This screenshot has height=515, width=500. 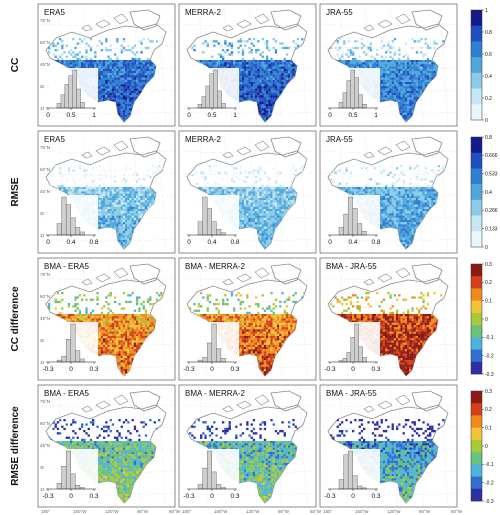 What do you see at coordinates (54, 12) in the screenshot?
I see `panel-title: ERA5` at bounding box center [54, 12].